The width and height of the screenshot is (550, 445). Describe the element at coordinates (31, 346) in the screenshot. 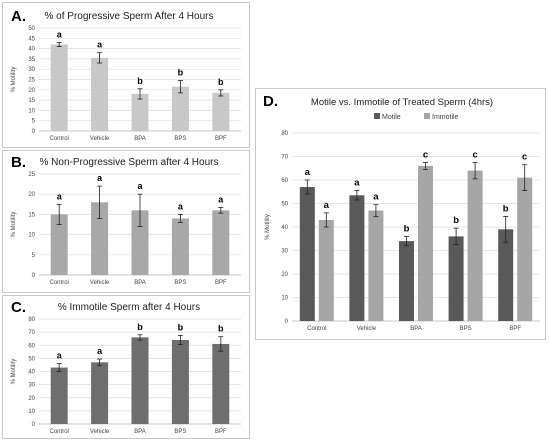

I see `y-tick-label: 60` at that location.